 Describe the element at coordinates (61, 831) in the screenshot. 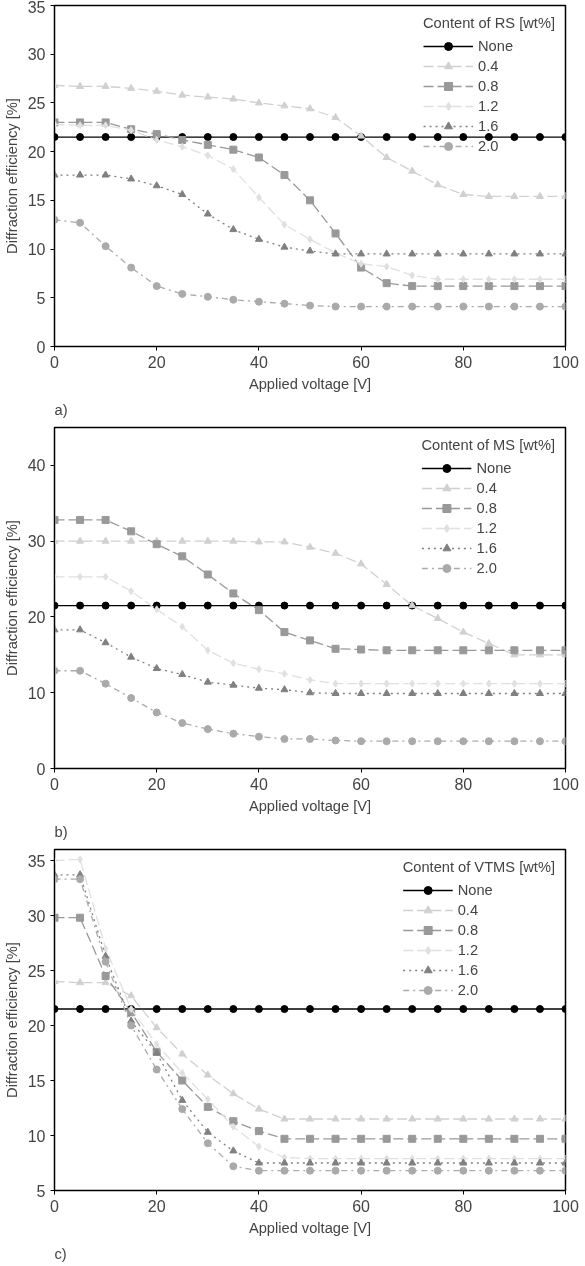

I see `text: b)` at that location.